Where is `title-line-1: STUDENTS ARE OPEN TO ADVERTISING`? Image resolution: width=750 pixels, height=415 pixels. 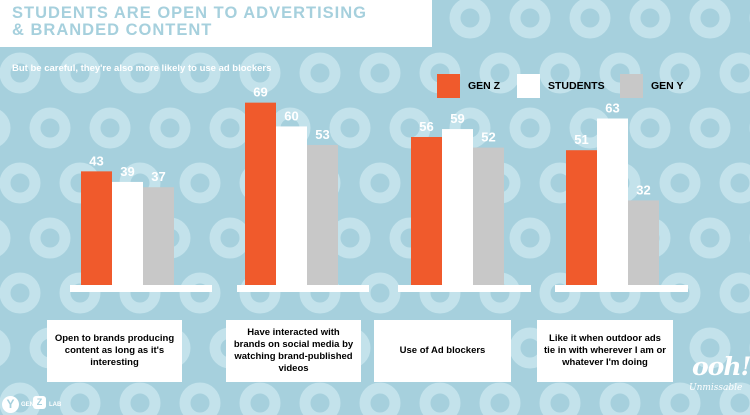
title-line-1: STUDENTS ARE OPEN TO ADVERTISING is located at coordinates (190, 13).